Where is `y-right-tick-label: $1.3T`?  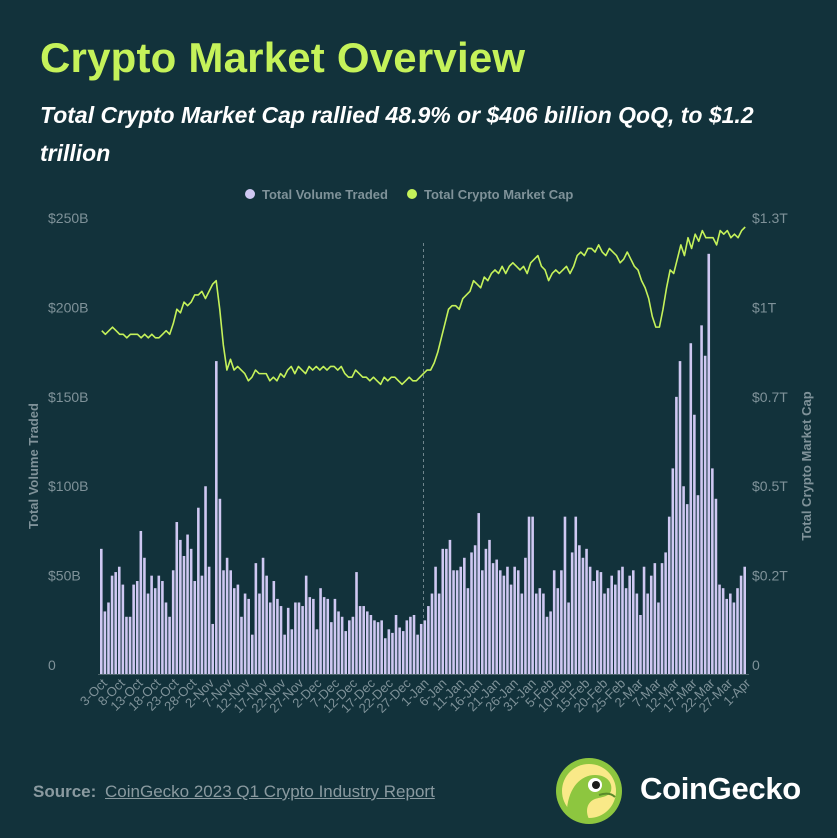
y-right-tick-label: $1.3T is located at coordinates (770, 218).